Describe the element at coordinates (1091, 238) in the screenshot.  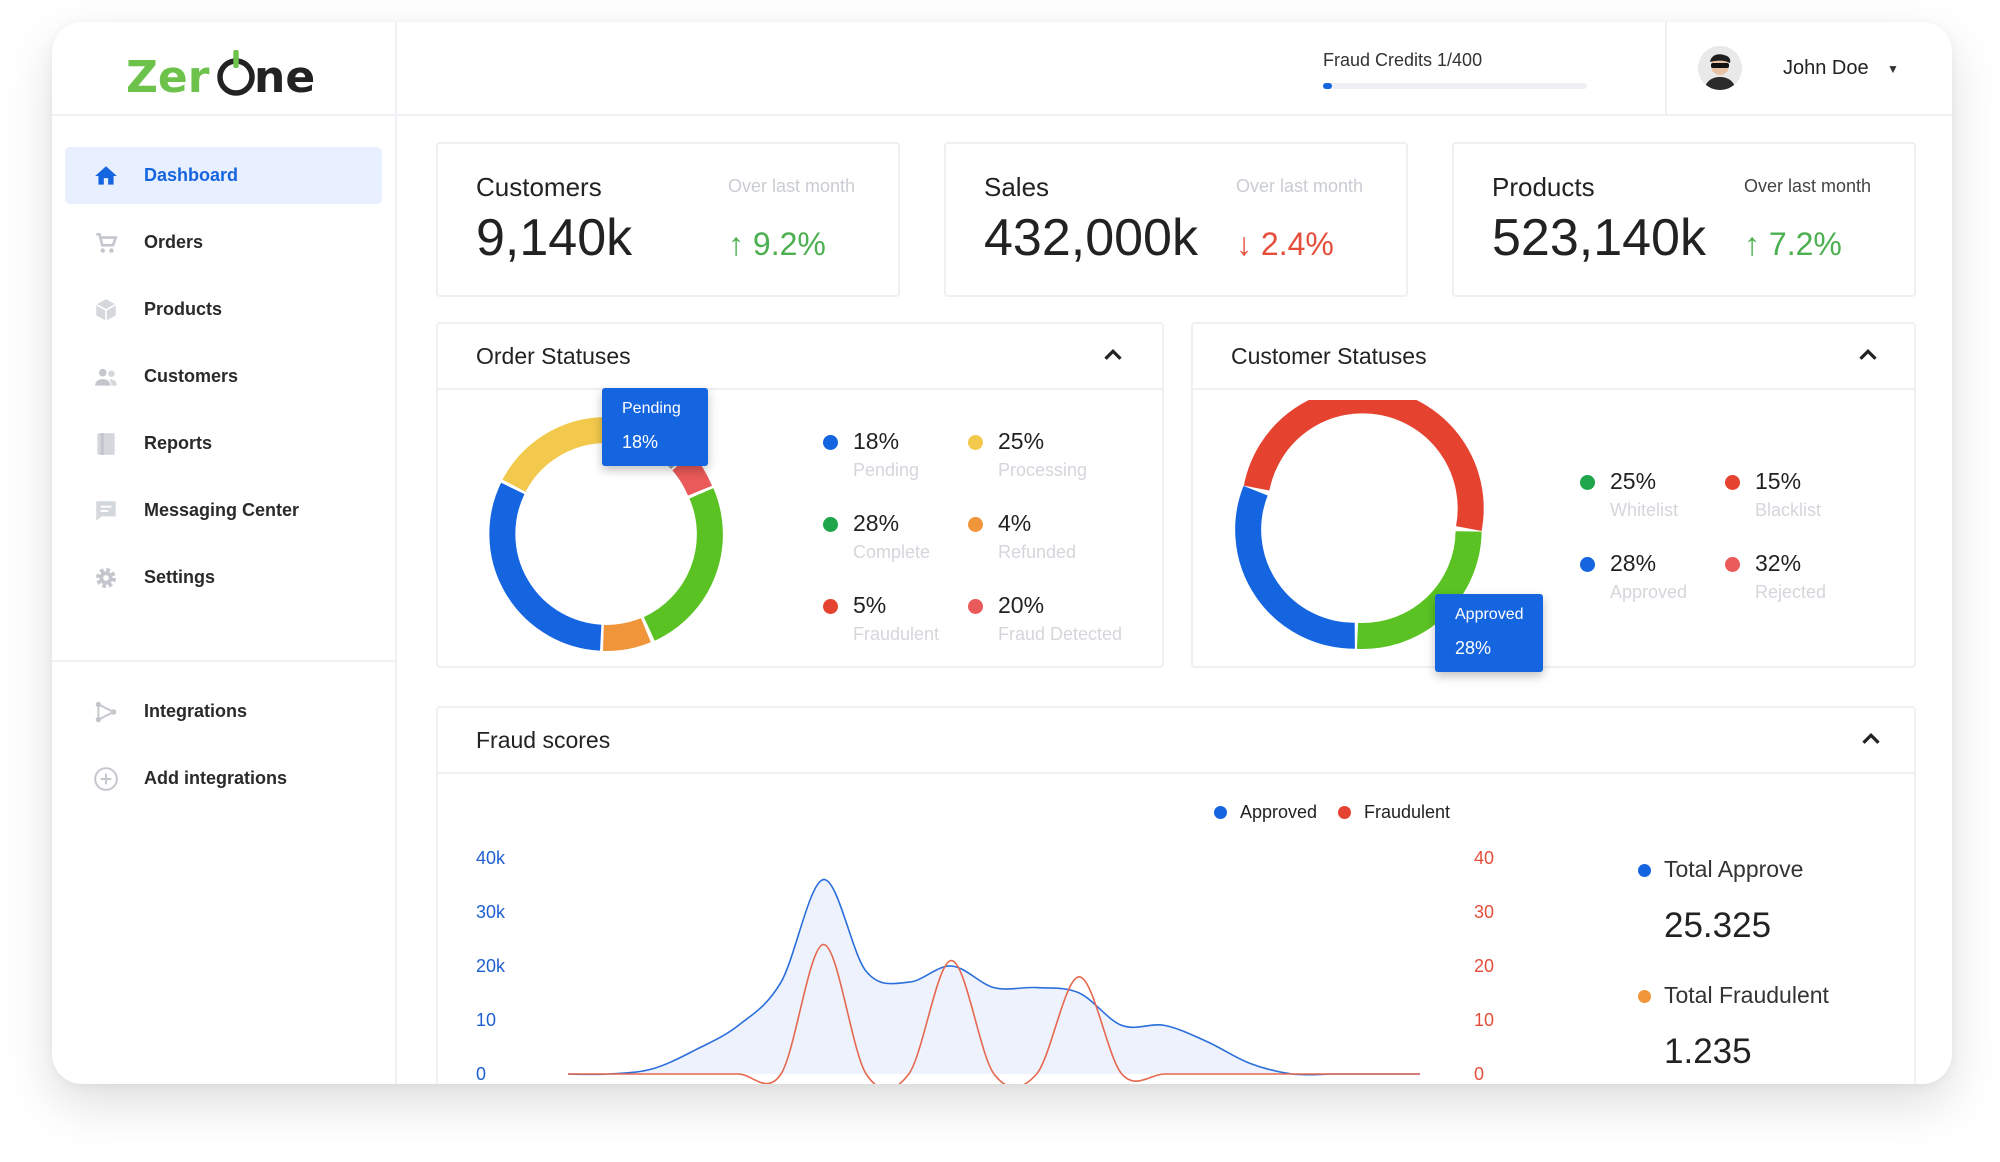
I see `stat-value: 432,000k` at that location.